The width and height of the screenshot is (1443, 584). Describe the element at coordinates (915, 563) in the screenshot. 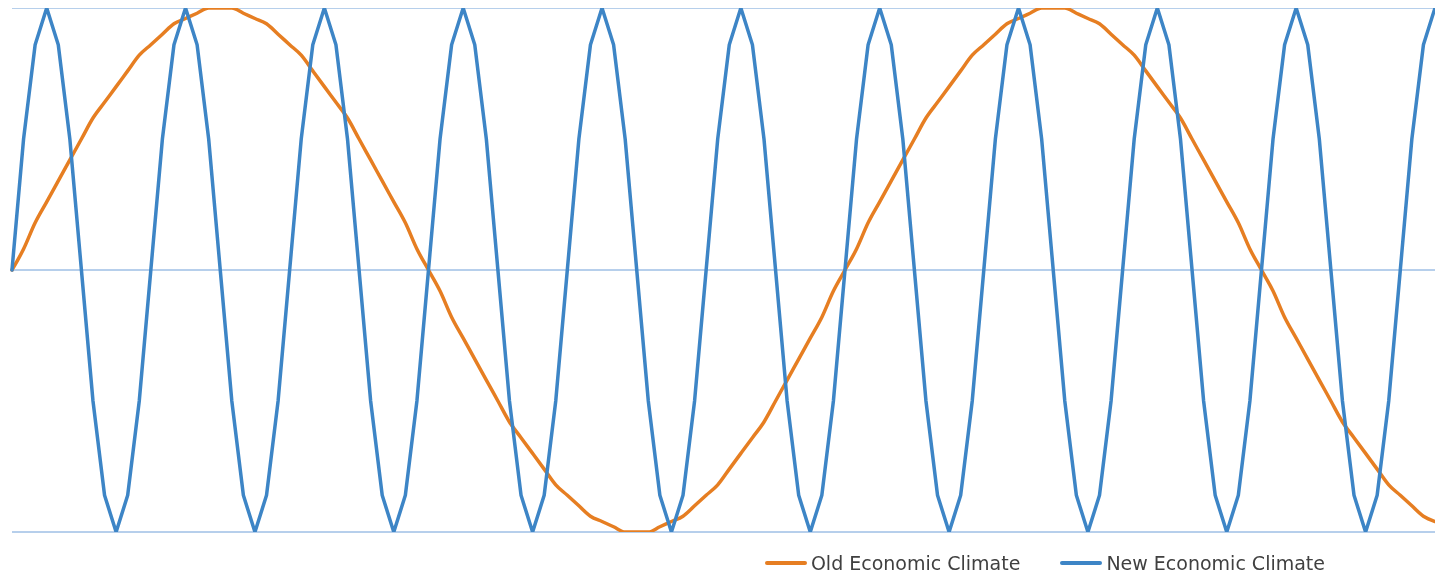

I see `legend-label: Old Economic Climate` at that location.